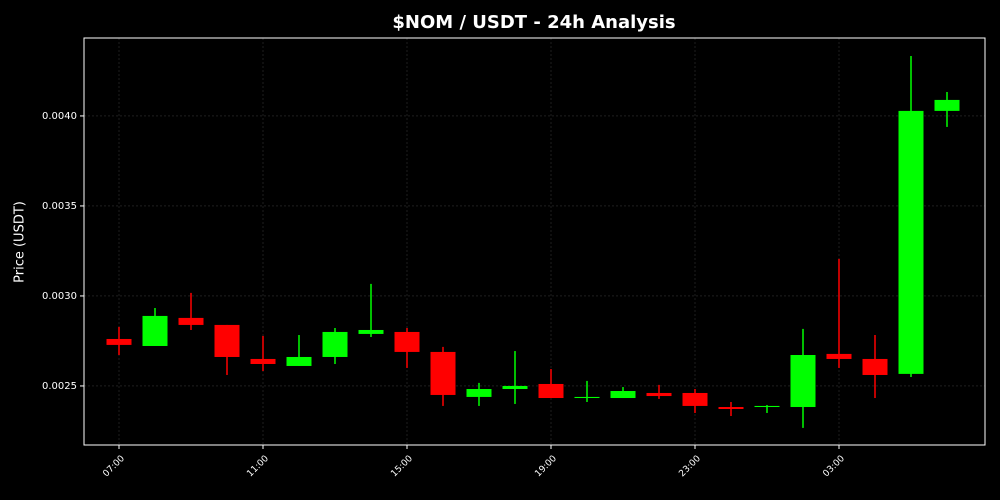 This screenshot has height=500, width=1000. Describe the element at coordinates (59, 296) in the screenshot. I see `y-tick-label: 0.0030` at that location.